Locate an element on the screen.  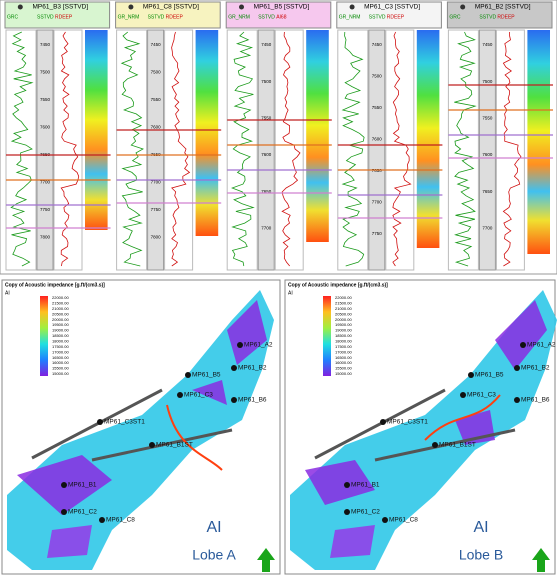
colorbar-label: 17500.00 is located at coordinates (60, 346).